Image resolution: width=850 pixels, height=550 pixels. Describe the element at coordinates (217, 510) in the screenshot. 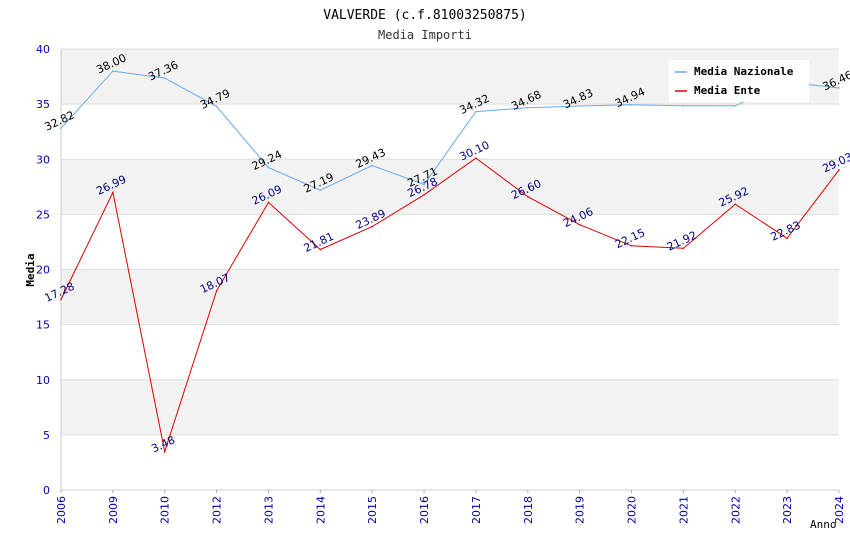

I see `x-tick-label: 2012` at that location.